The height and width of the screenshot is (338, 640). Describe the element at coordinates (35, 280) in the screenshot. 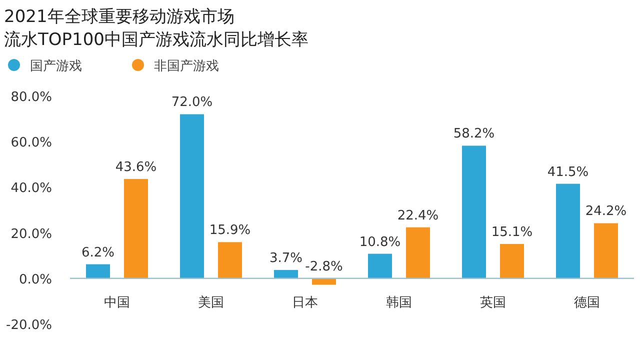

I see `y-tick-label: 0.0%` at that location.